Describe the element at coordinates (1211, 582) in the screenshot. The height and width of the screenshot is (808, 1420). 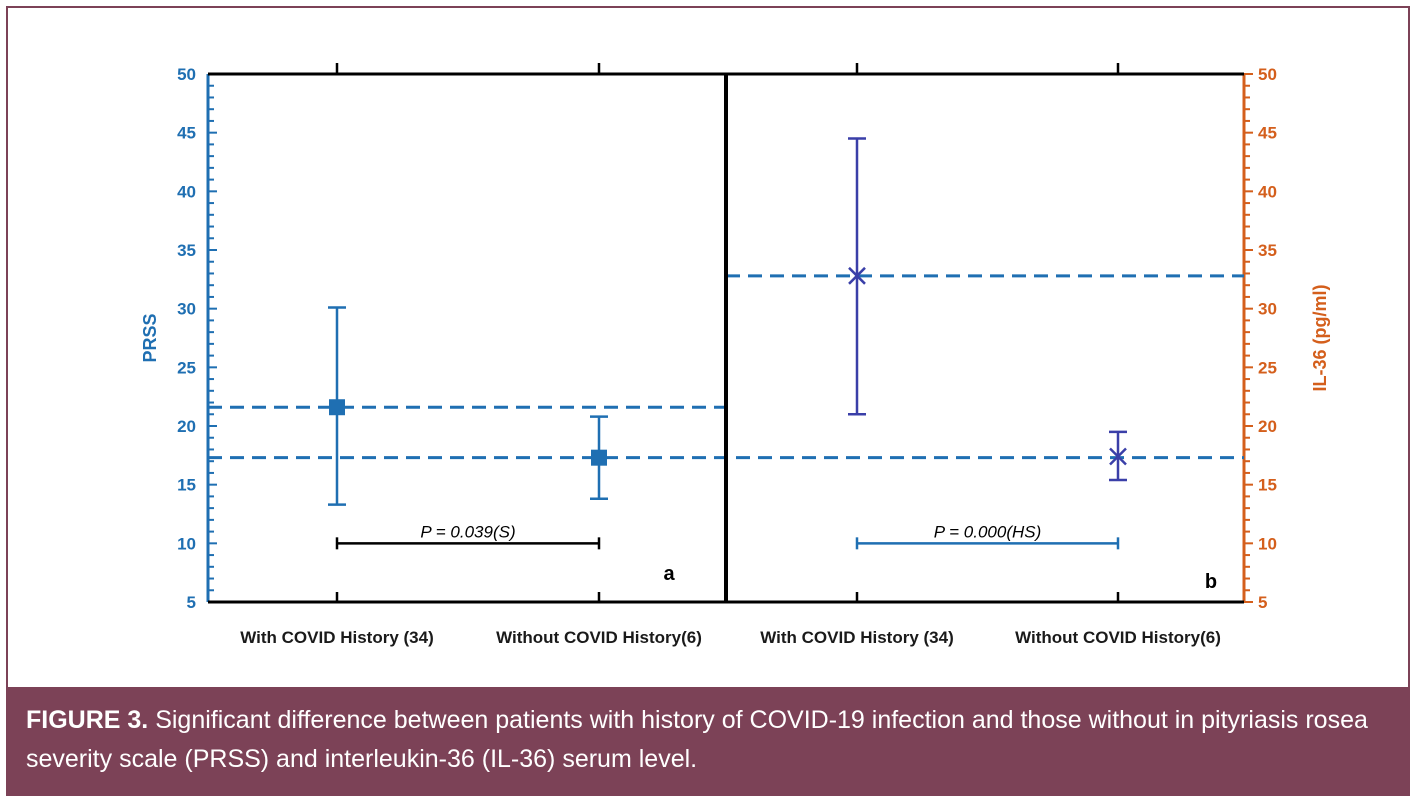
I see `panel-label-b: b` at that location.